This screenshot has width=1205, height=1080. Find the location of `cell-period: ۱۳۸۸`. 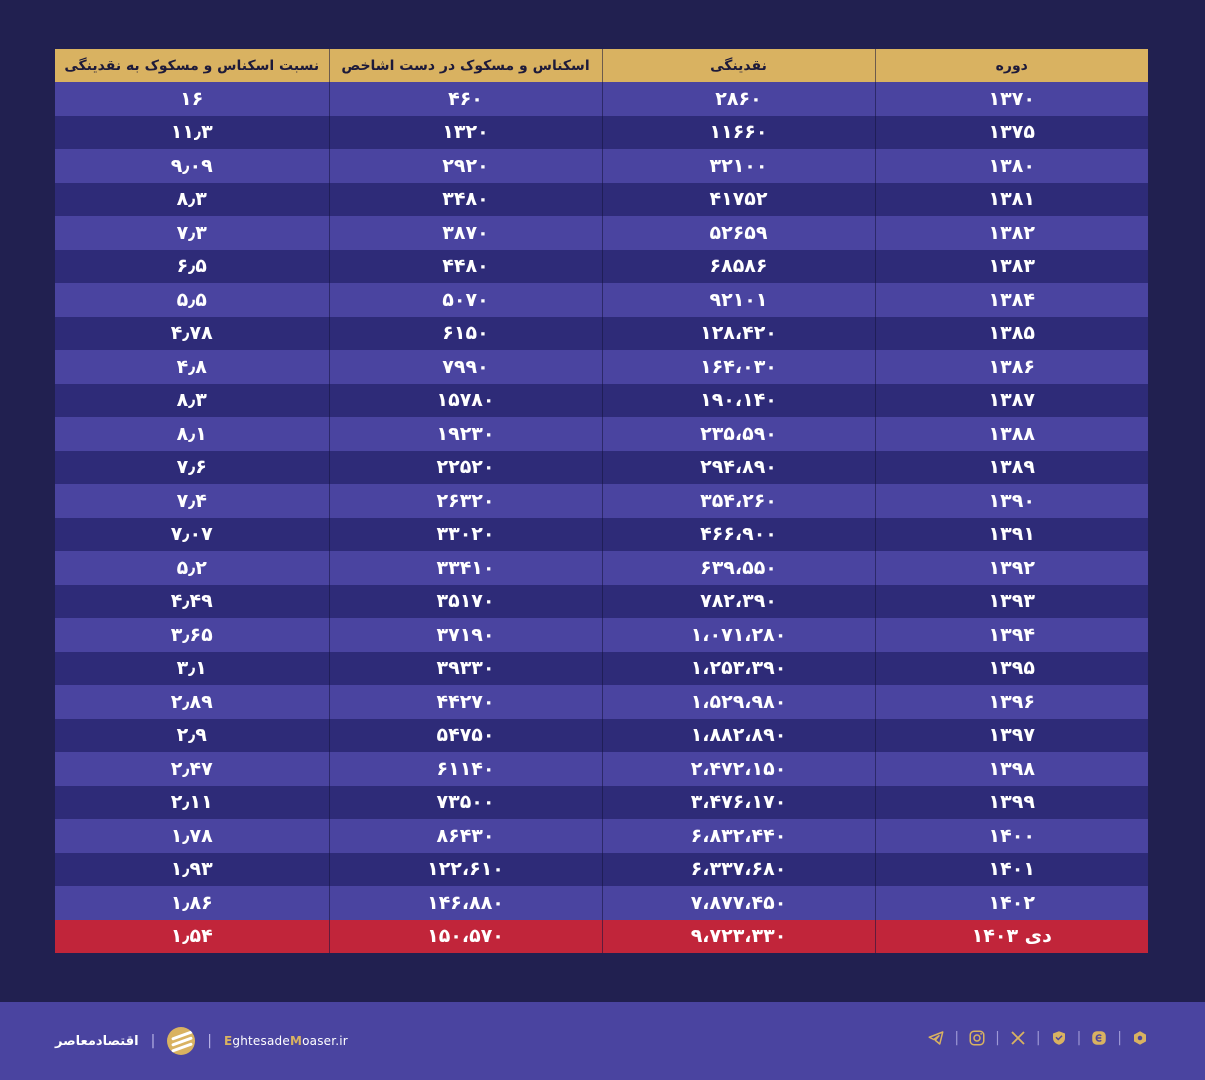

cell-period: ۱۳۸۸ is located at coordinates (1011, 434).